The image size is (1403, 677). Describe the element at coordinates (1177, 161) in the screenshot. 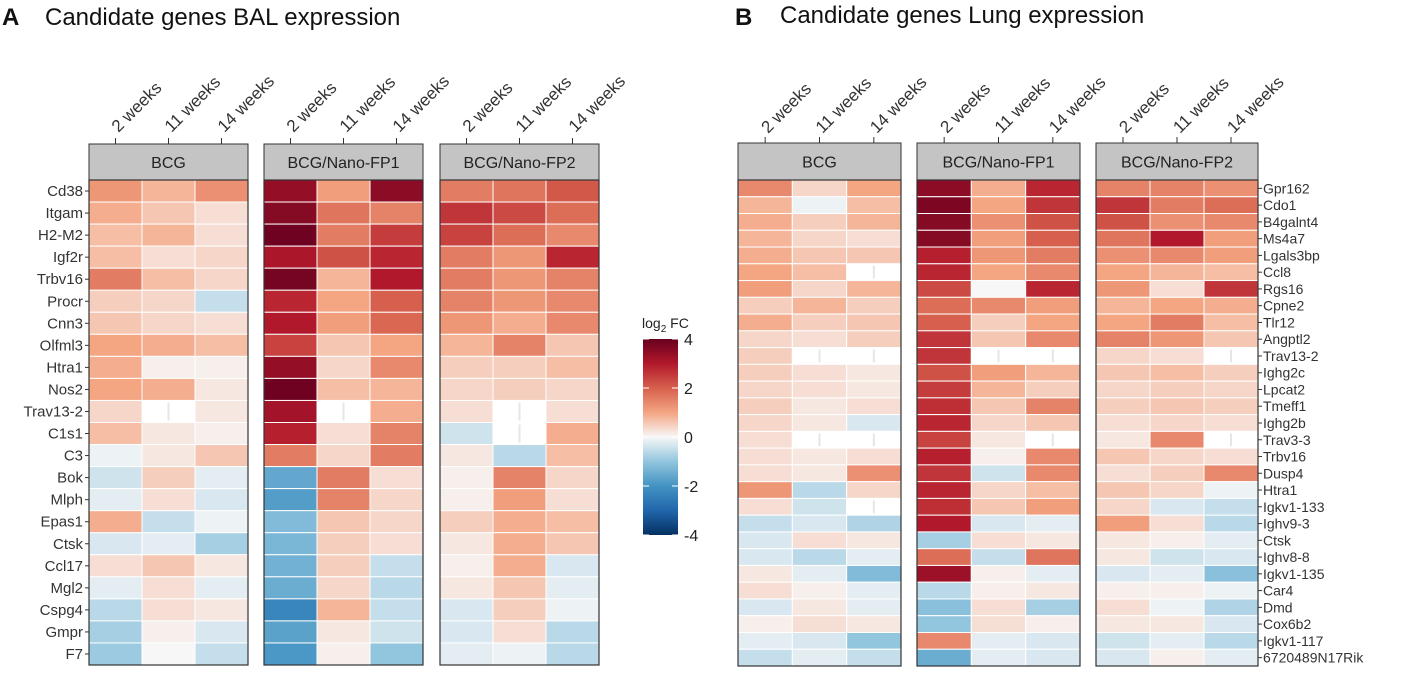

I see `facet-strip` at that location.